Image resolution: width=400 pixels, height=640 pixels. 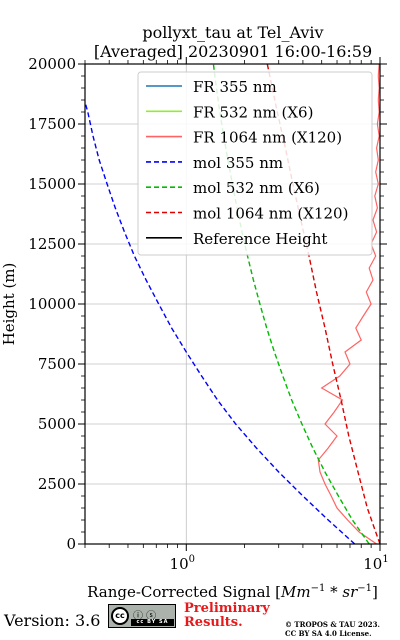 I want to click on legend-label-5: mol 1064 nm (X120), so click(x=270, y=214).